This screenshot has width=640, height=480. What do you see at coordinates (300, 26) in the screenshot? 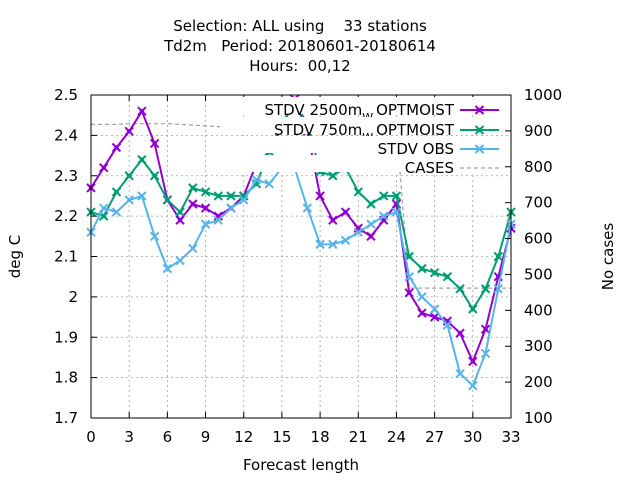
I see `chart-title-line1: Selection: ALL using 33 stations` at bounding box center [300, 26].